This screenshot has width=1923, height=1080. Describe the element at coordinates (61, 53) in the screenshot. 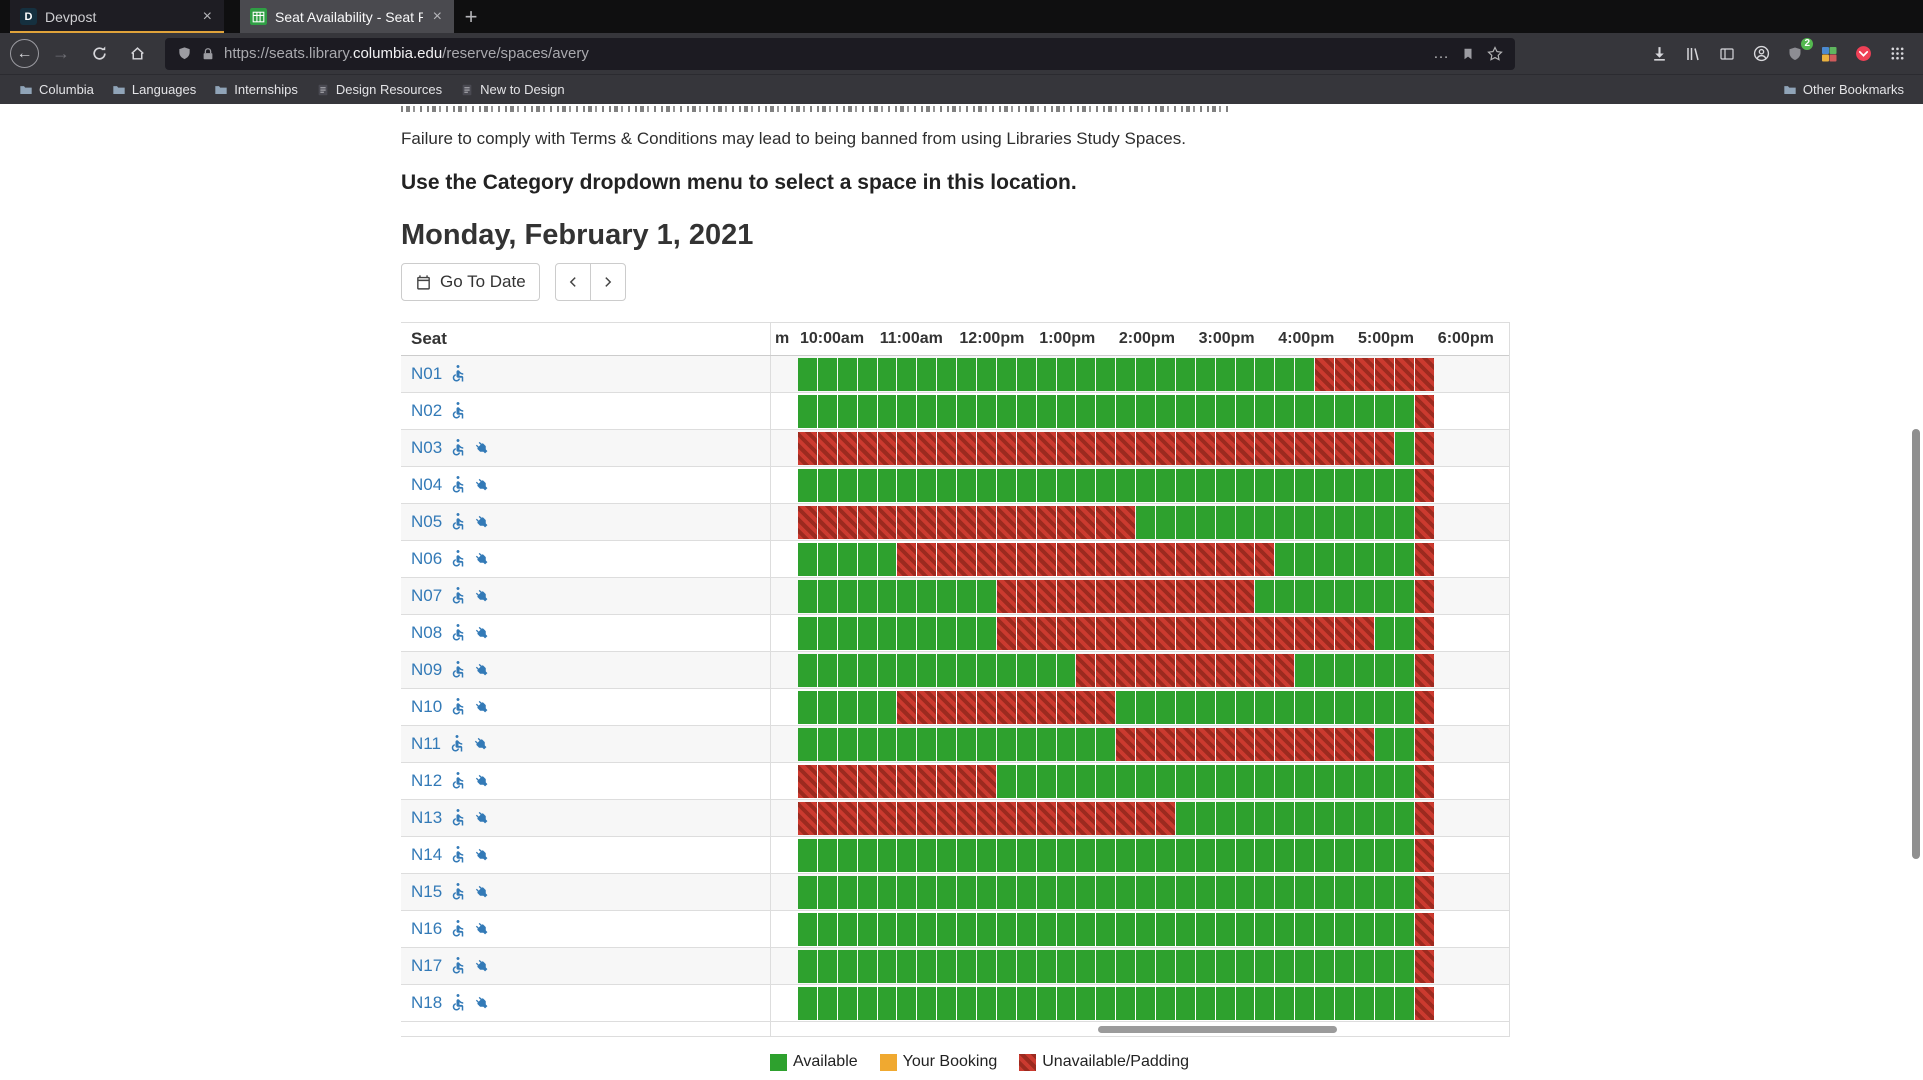

I see `forward-button: →` at that location.